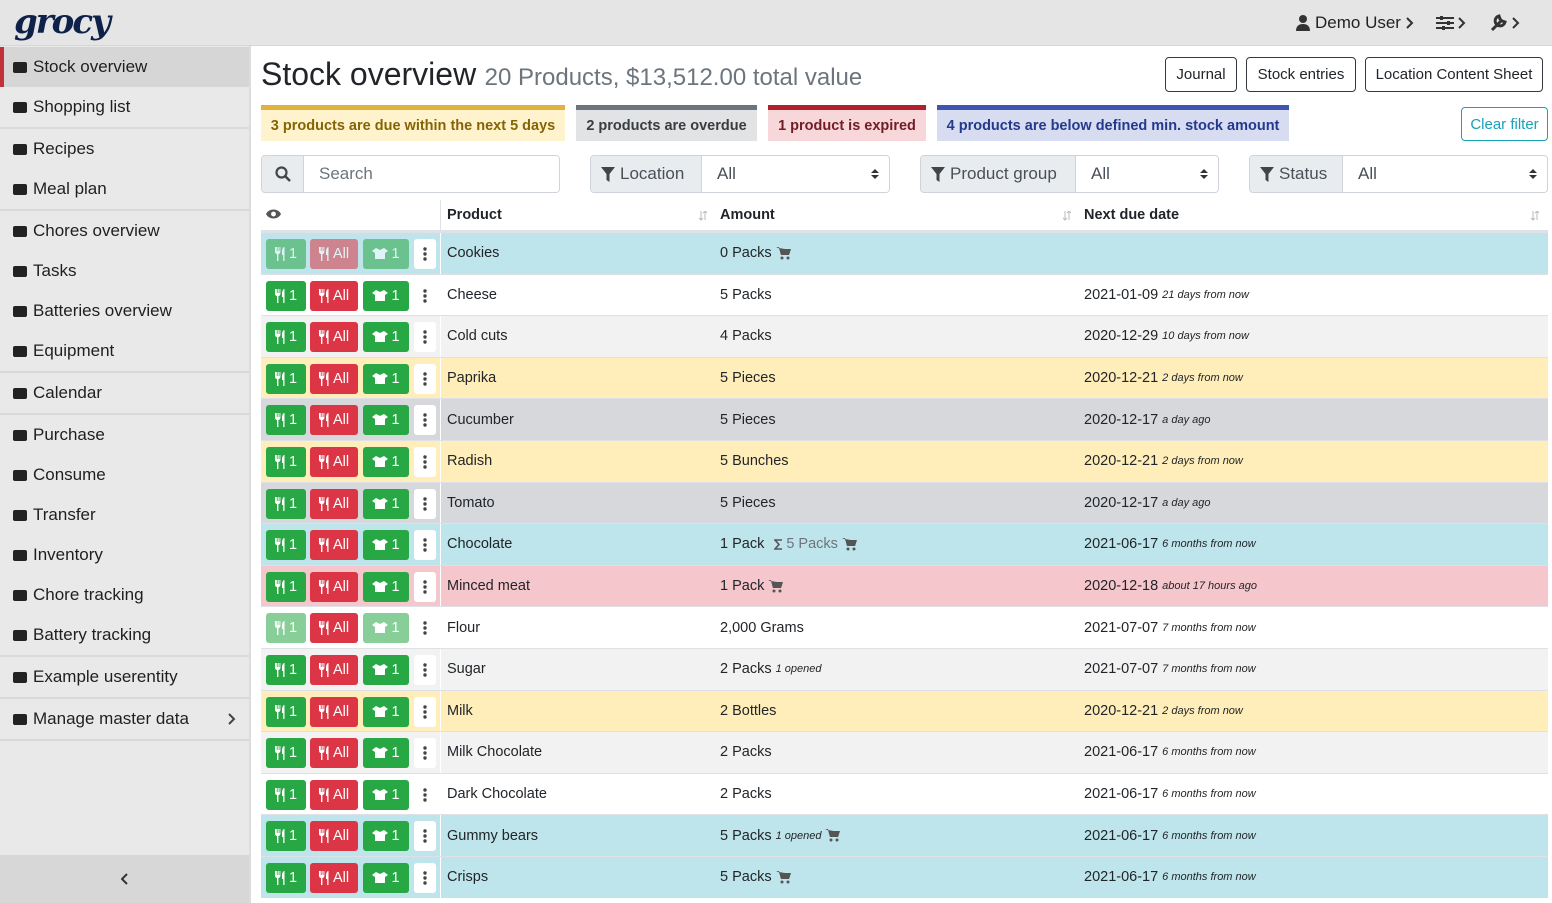 The height and width of the screenshot is (903, 1552). Describe the element at coordinates (124, 515) in the screenshot. I see `nav-item: Transfer` at that location.